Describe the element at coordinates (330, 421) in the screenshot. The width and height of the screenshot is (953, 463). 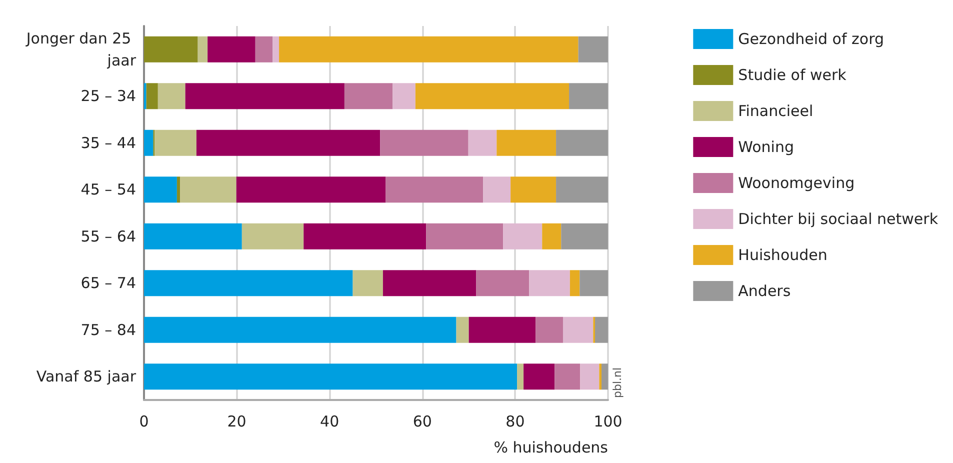
I see `x-tick-label: 40` at that location.